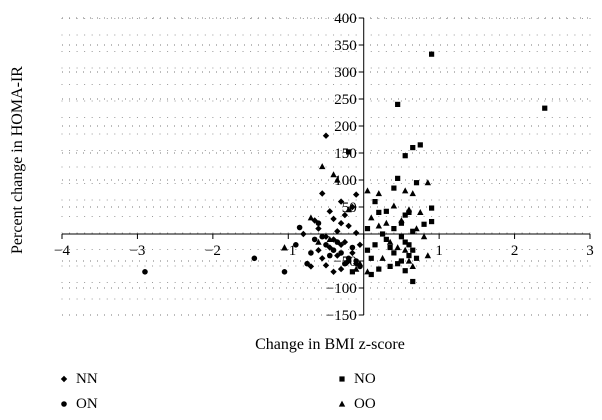  I want to click on y-tick-label: 100, so click(345, 181).